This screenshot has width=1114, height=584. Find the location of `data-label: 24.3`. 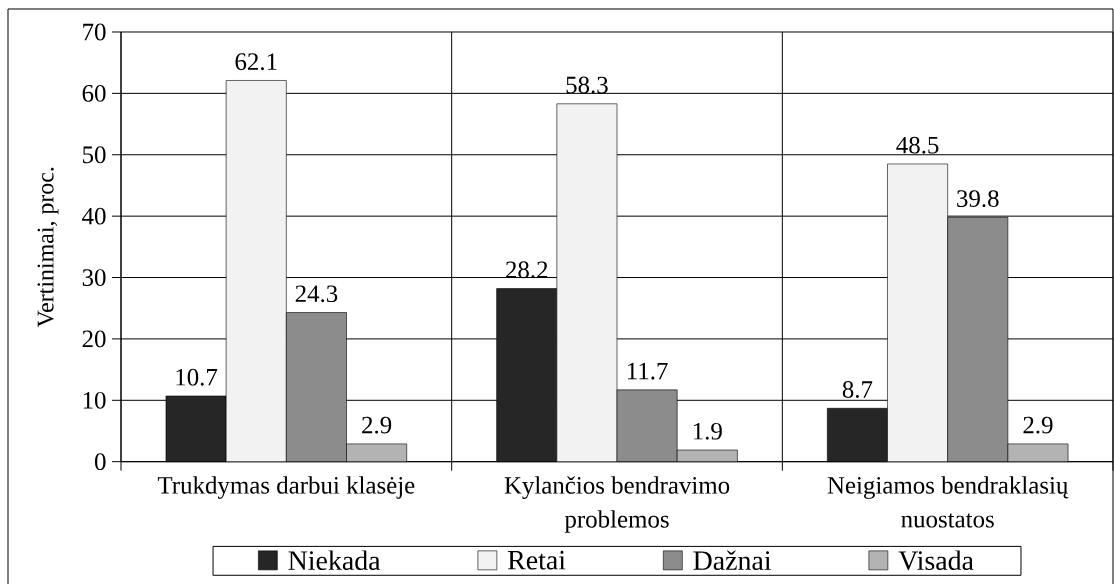

data-label: 24.3 is located at coordinates (316, 294).